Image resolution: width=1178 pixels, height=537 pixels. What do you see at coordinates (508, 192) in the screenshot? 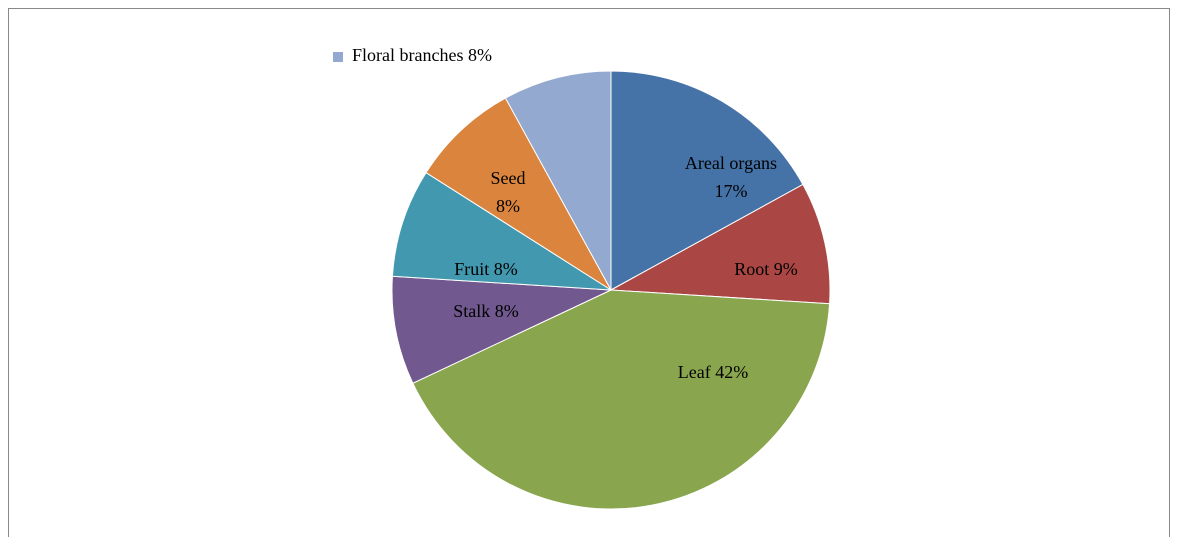
I see `data-label: Seed 8%` at bounding box center [508, 192].